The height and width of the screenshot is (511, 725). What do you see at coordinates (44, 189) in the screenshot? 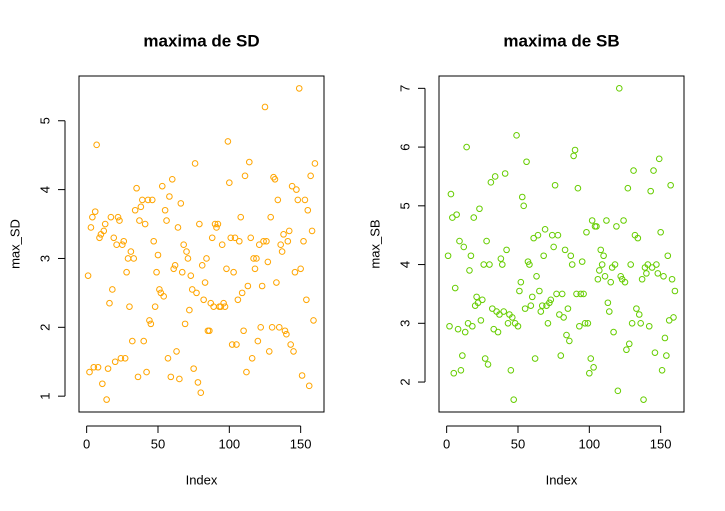
I see `y-tick-label: 4` at bounding box center [44, 189].